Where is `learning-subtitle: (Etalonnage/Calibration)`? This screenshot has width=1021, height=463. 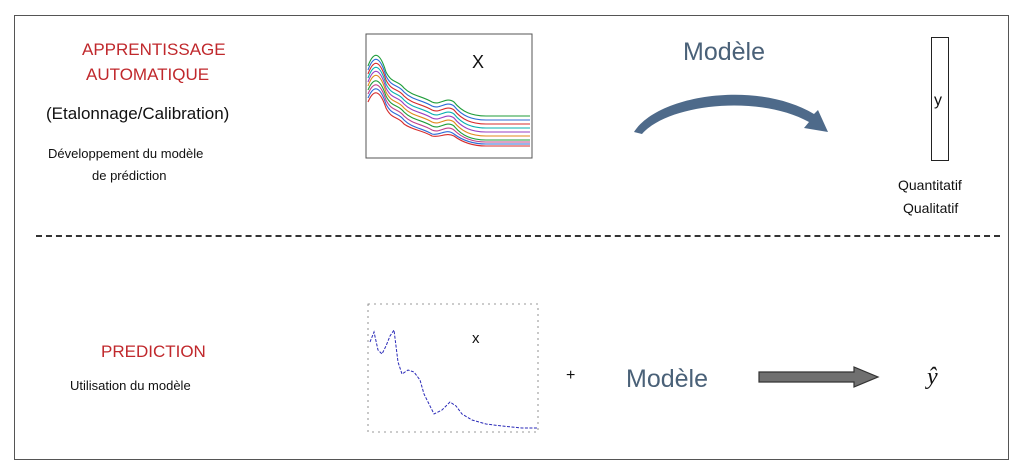 learning-subtitle: (Etalonnage/Calibration) is located at coordinates (138, 113).